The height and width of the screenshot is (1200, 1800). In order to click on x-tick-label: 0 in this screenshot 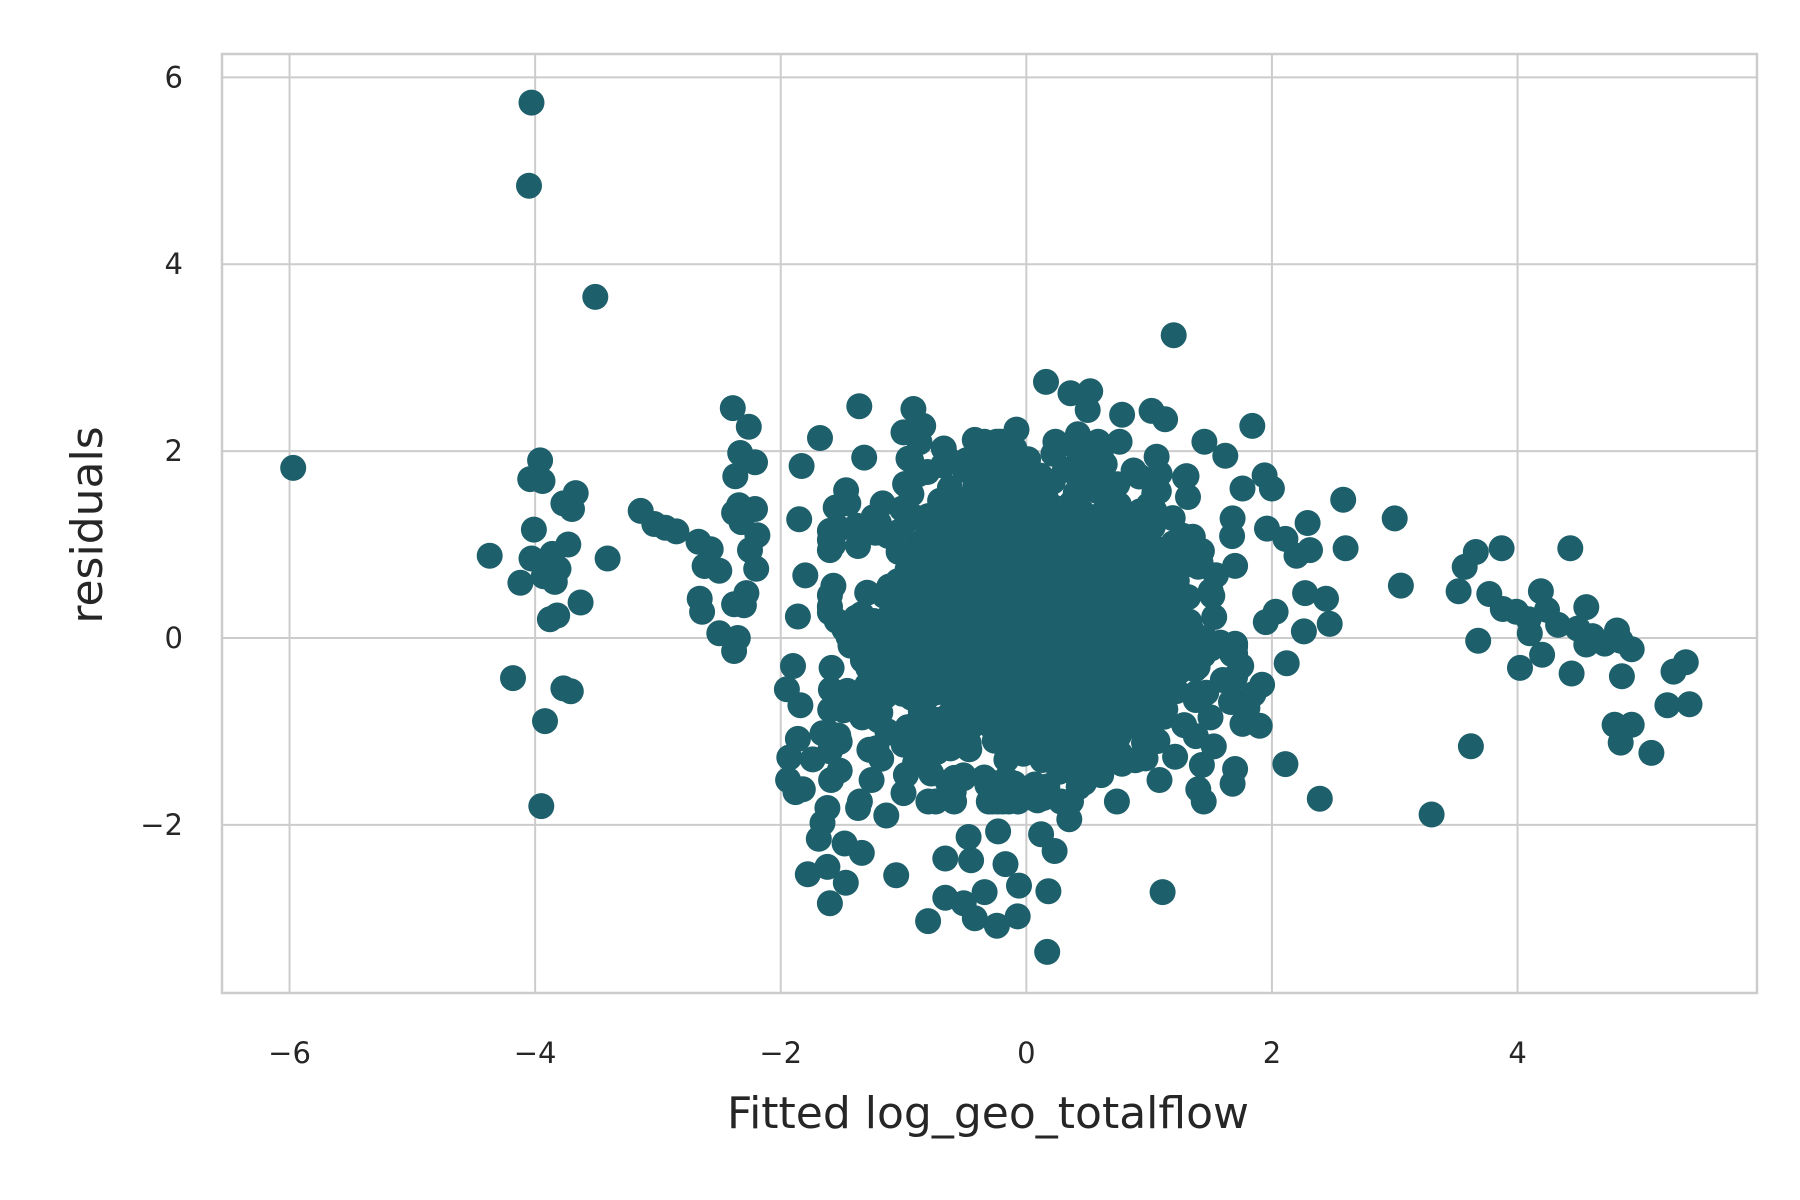, I will do `click(1026, 1053)`.